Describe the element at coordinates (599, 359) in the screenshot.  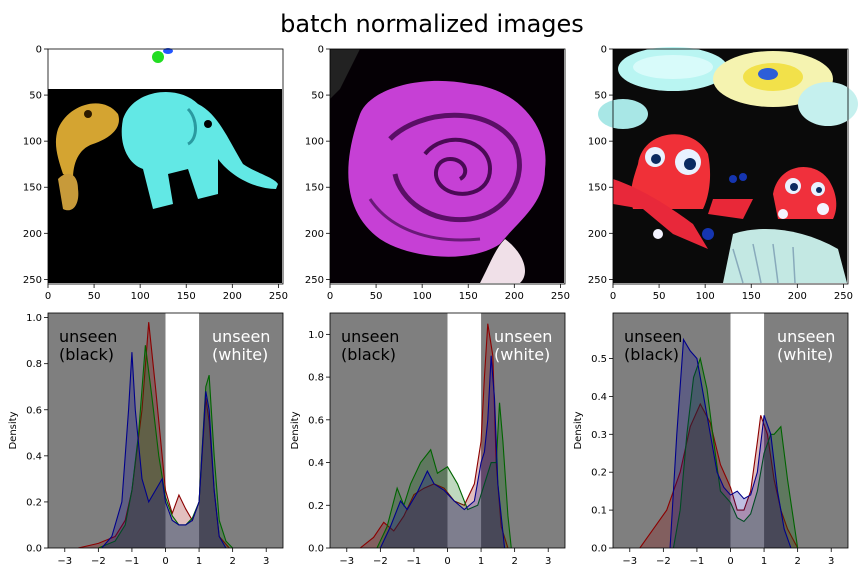
I see `y-tick-label: 0.5` at that location.